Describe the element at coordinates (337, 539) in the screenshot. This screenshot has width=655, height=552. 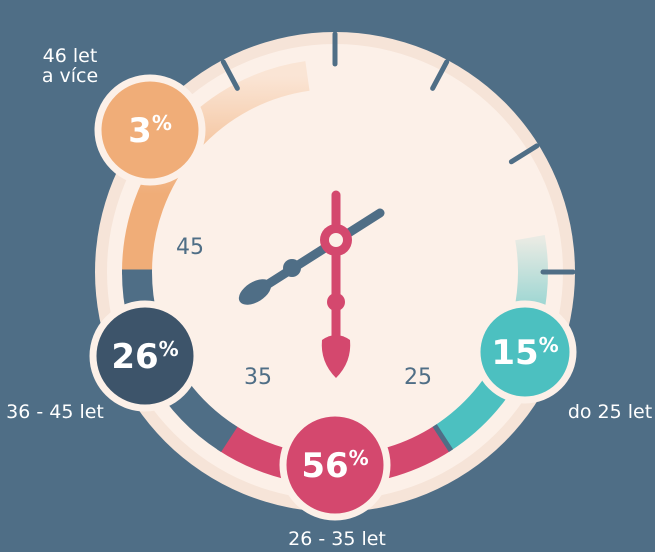
I see `group-label: 26 - 35 let` at that location.